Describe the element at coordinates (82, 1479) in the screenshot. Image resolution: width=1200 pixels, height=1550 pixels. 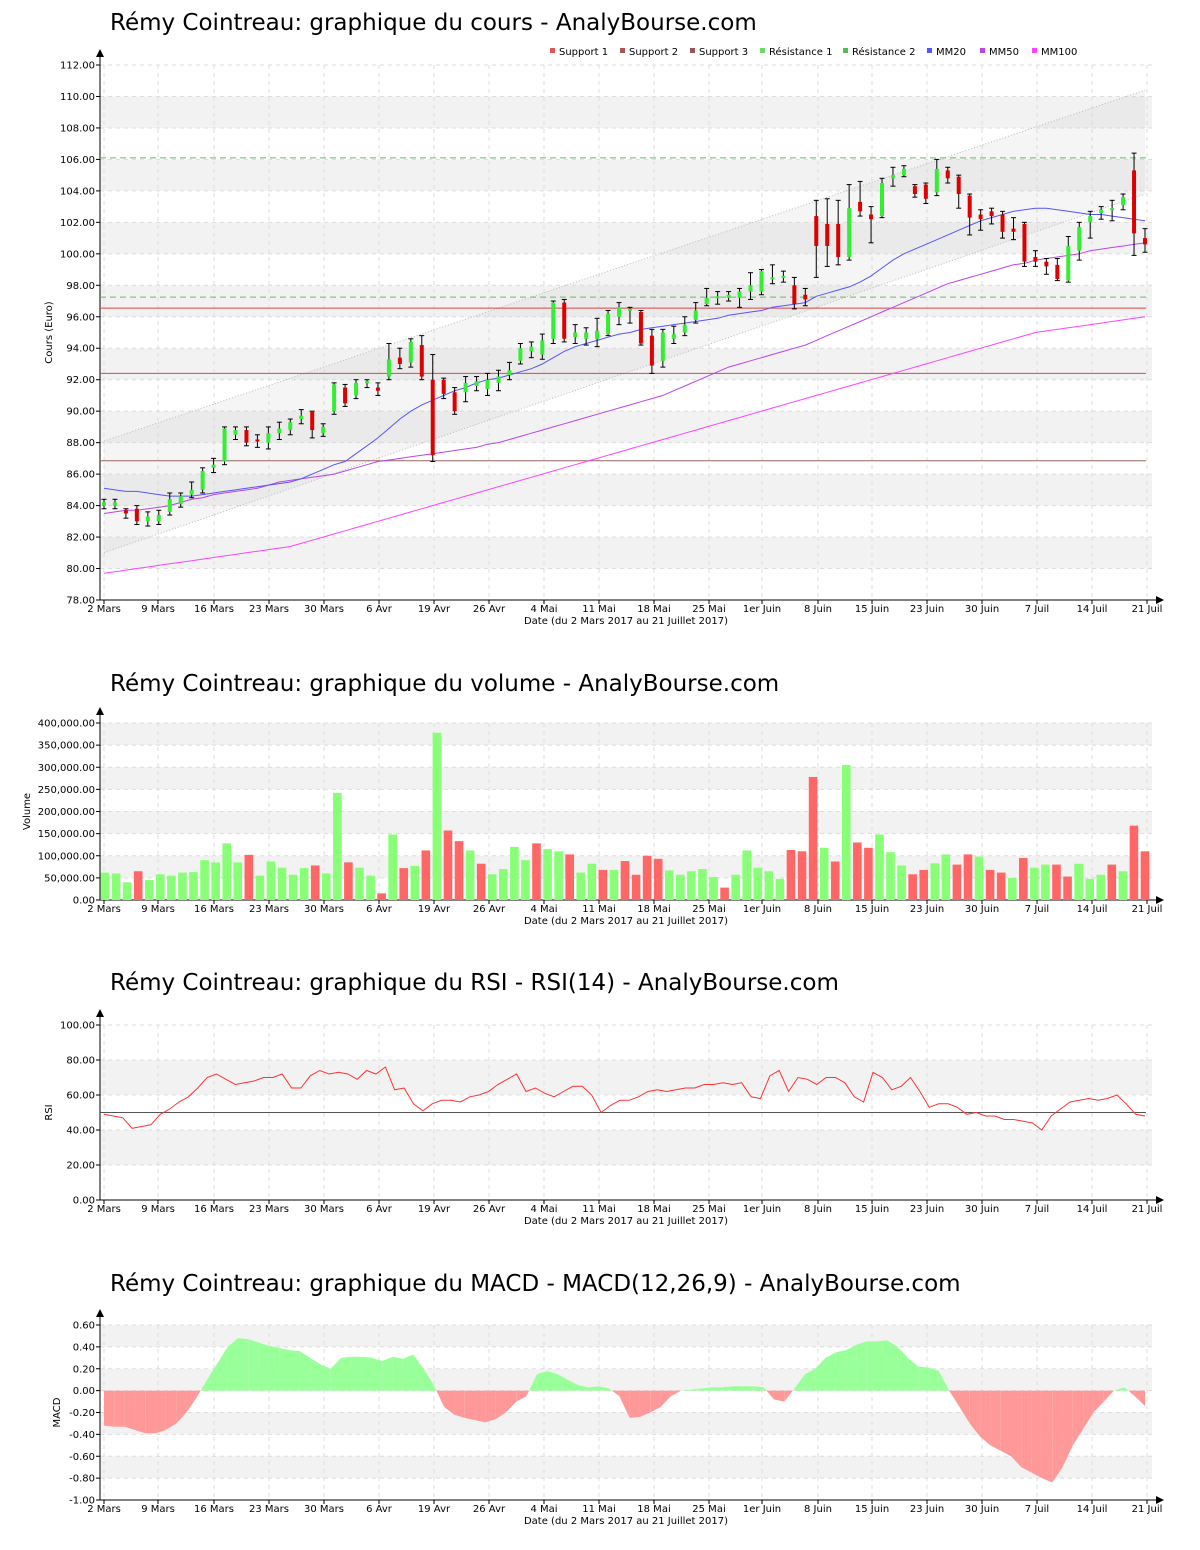
I see `y-tick-label: -0.80` at that location.